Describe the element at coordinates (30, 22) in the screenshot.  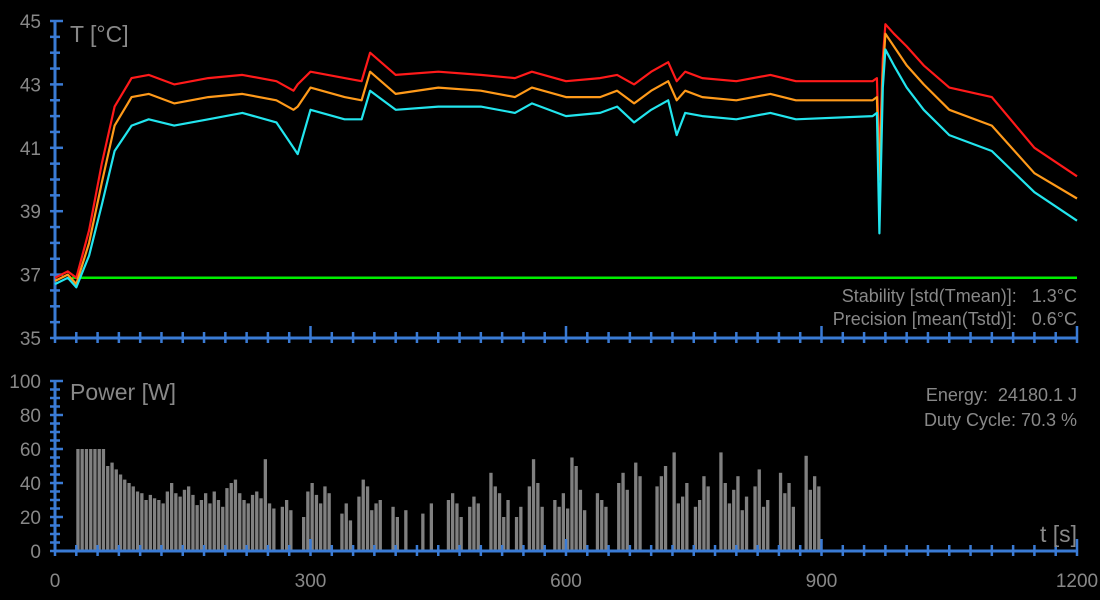
I see `temperature-y-tick-label: 45` at that location.